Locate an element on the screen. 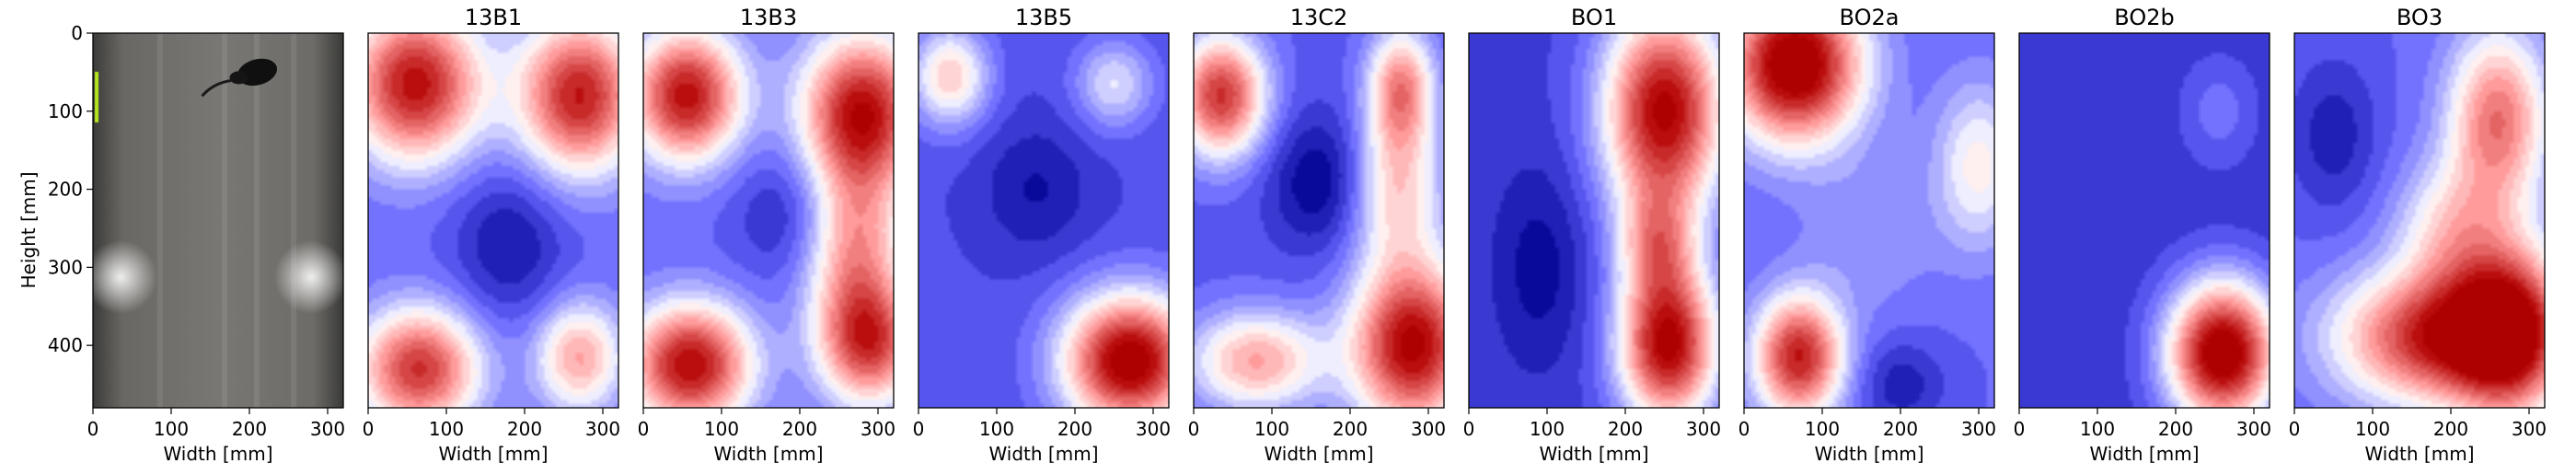 The image size is (2576, 475). labels-layer: Height [mm] is located at coordinates (29, 229).